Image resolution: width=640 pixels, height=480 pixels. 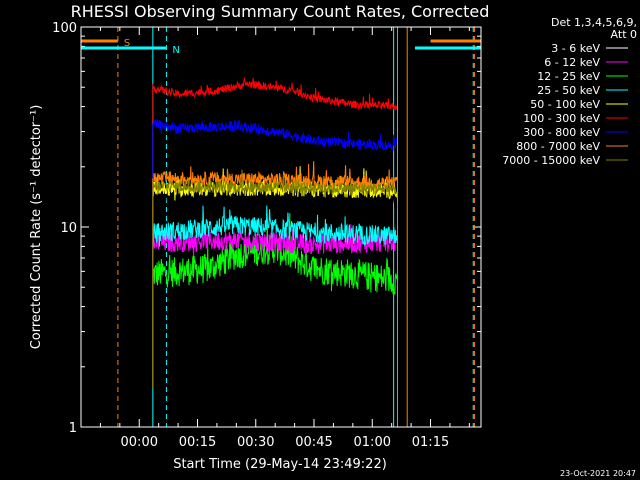 I want to click on interval-label: S, so click(x=127, y=43).